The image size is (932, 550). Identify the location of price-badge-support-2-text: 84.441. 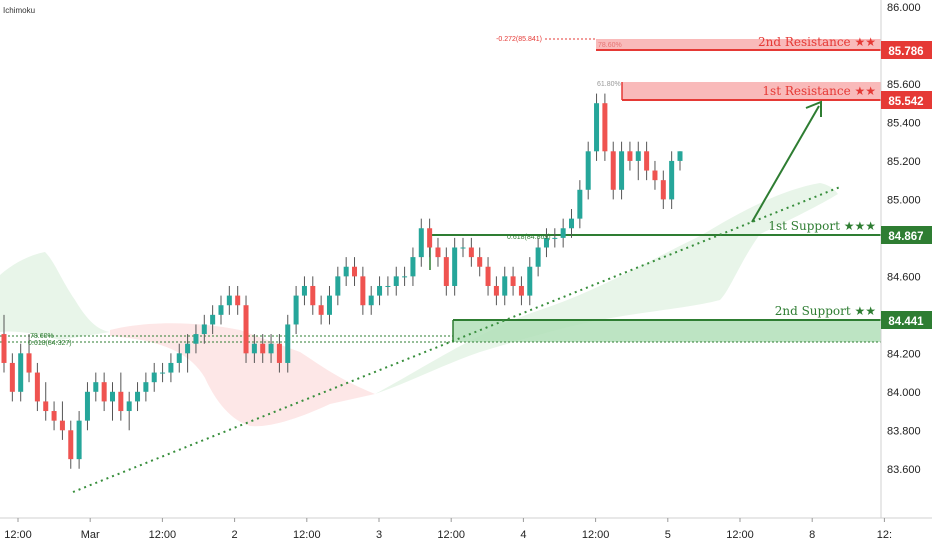
(906, 322).